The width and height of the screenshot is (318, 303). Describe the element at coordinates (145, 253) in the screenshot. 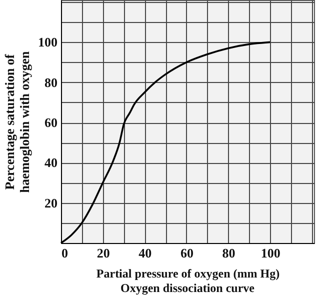

I see `x-tick-label: 40` at that location.